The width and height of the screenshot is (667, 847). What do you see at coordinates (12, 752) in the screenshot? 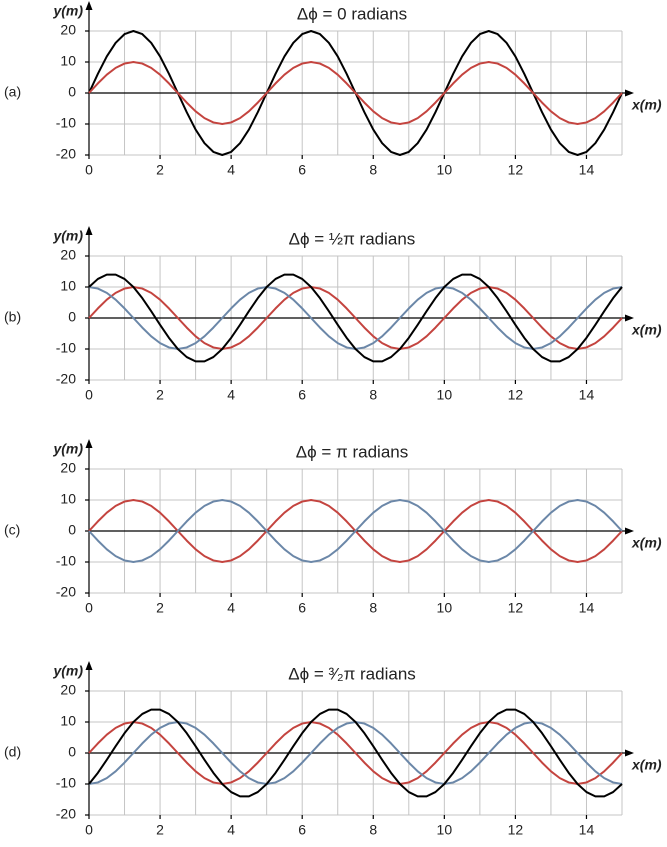
I see `panel-label: (d)` at bounding box center [12, 752].